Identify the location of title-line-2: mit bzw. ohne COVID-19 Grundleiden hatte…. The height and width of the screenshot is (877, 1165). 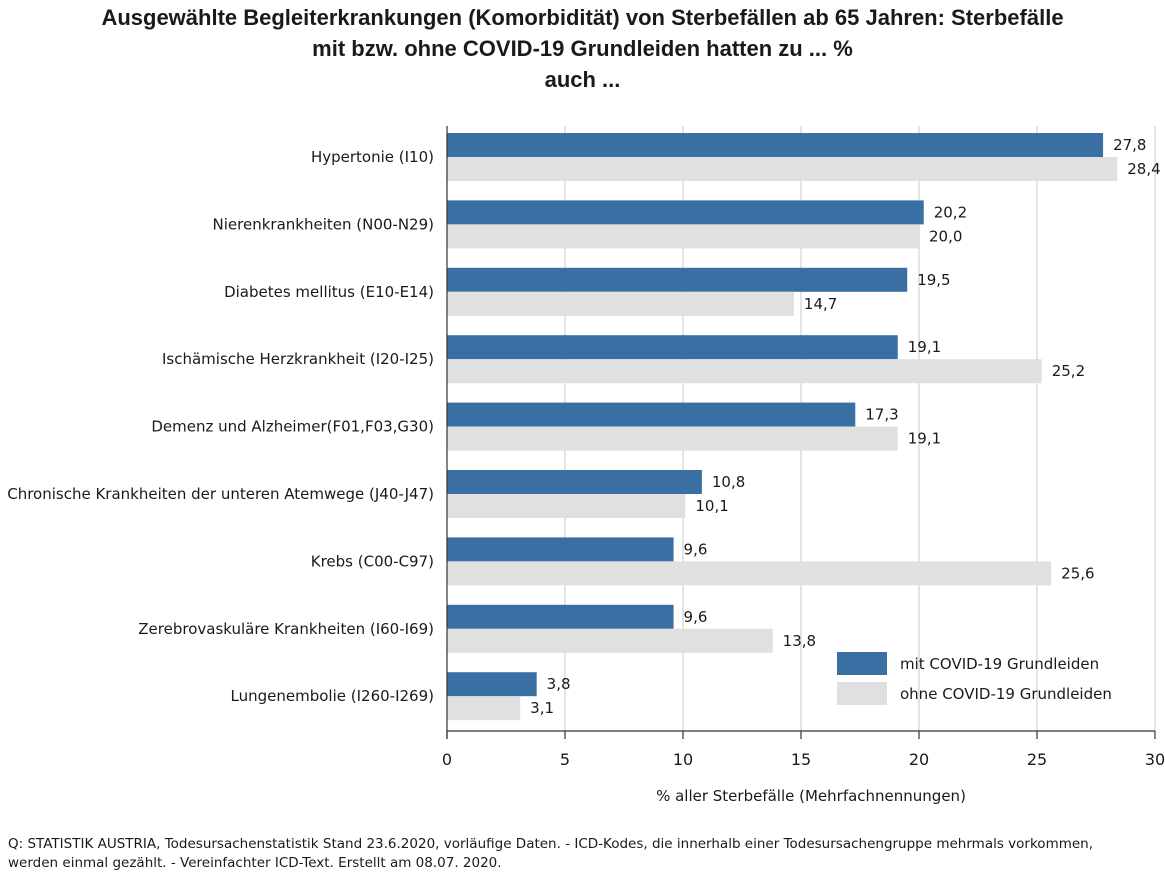
(582, 48).